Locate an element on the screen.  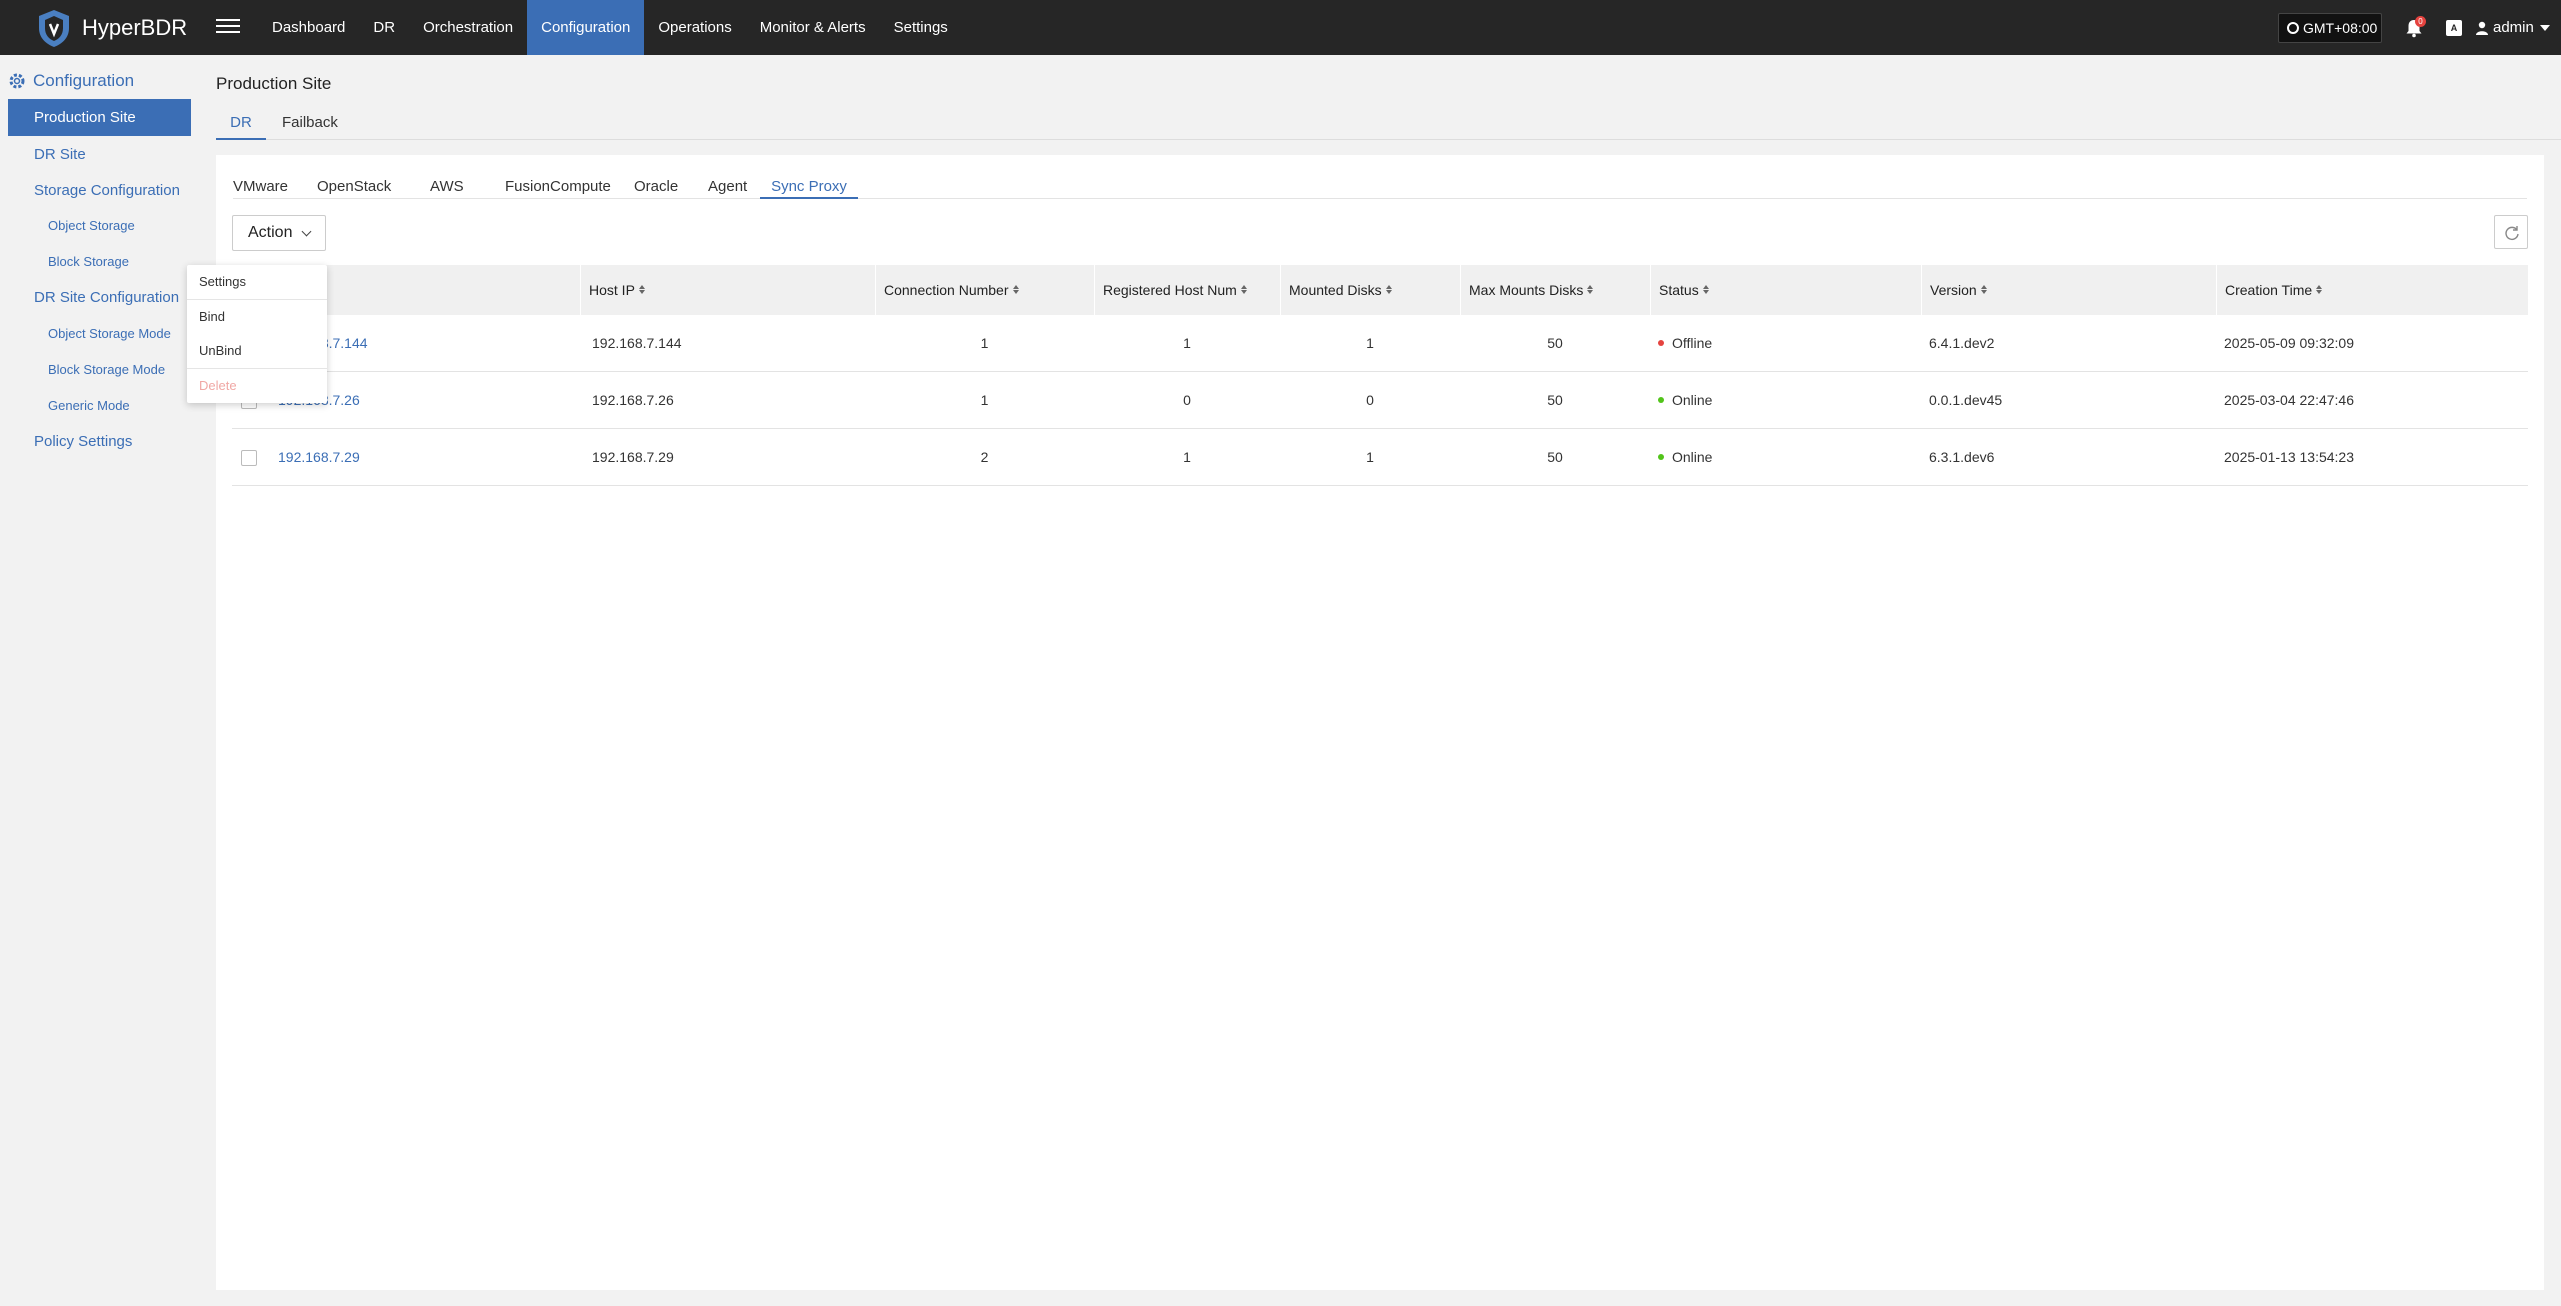
sidebar-item-object-storage-mode: Object Storage Mode is located at coordinates (109, 333).